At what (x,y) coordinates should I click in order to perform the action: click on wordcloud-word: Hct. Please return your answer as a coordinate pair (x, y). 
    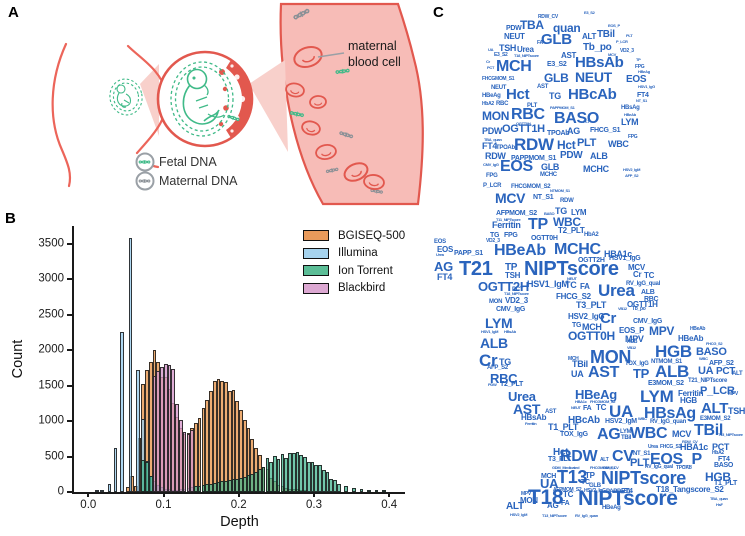
    Looking at the image, I should click on (561, 452).